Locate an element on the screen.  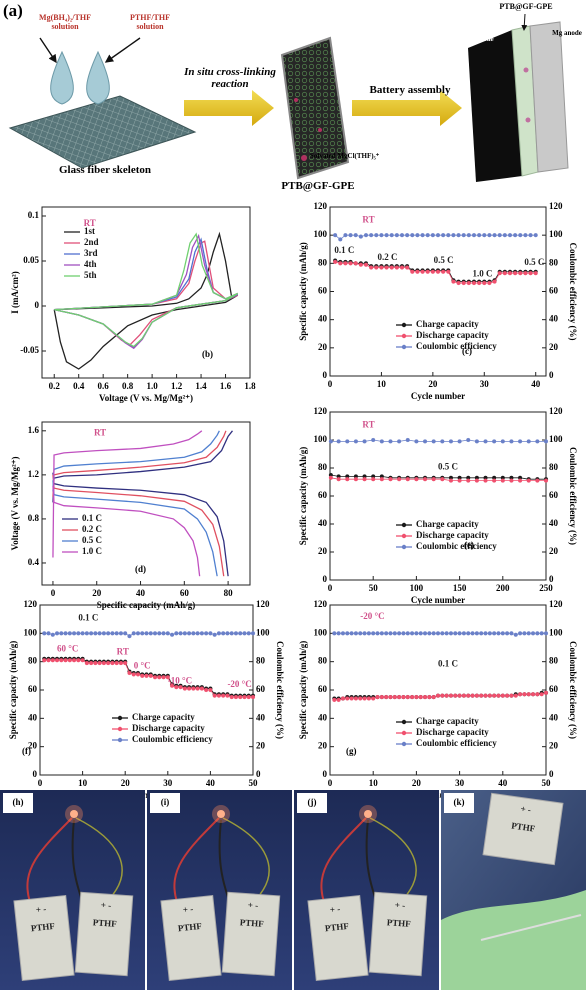
panel-letter: (c) is located at coordinates (467, 351).